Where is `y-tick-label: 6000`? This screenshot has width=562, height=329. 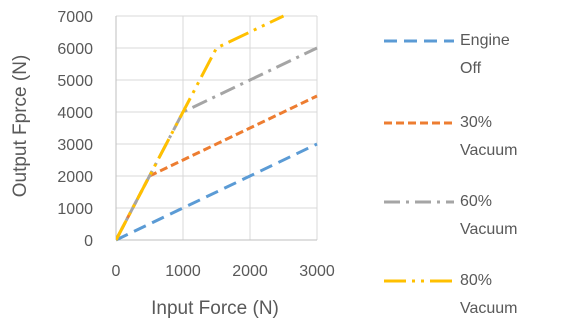
y-tick-label: 6000 is located at coordinates (75, 49).